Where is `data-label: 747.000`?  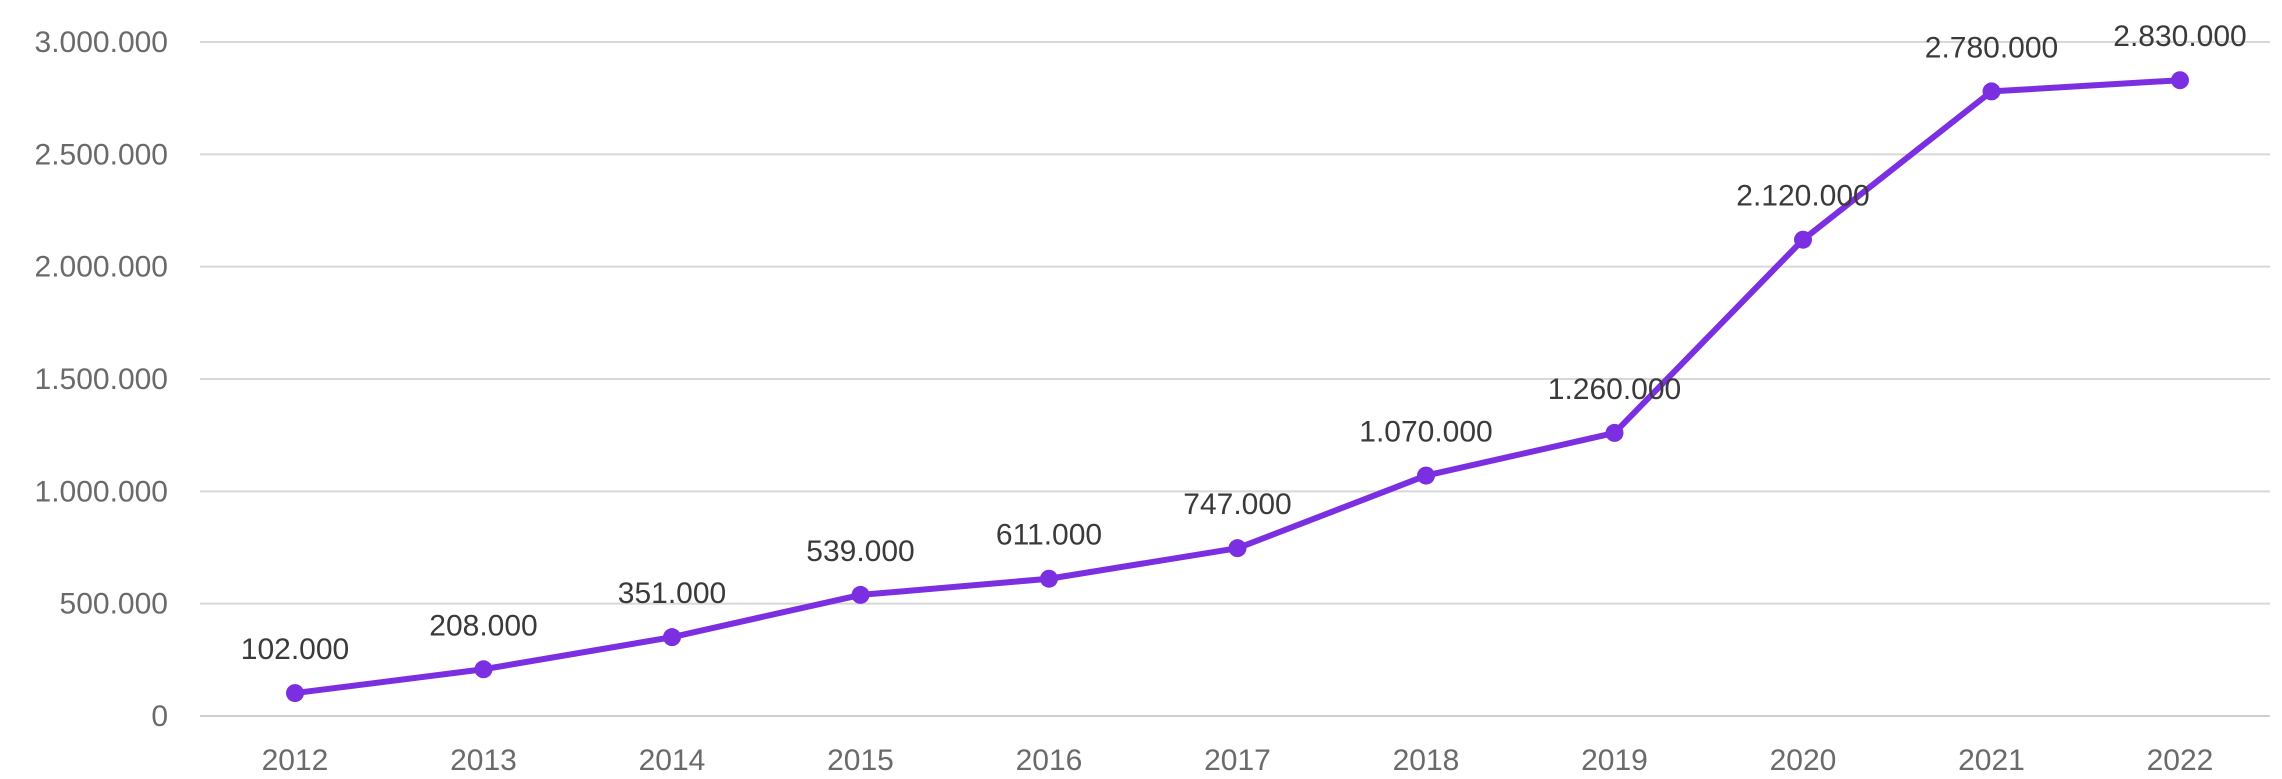 data-label: 747.000 is located at coordinates (1237, 504).